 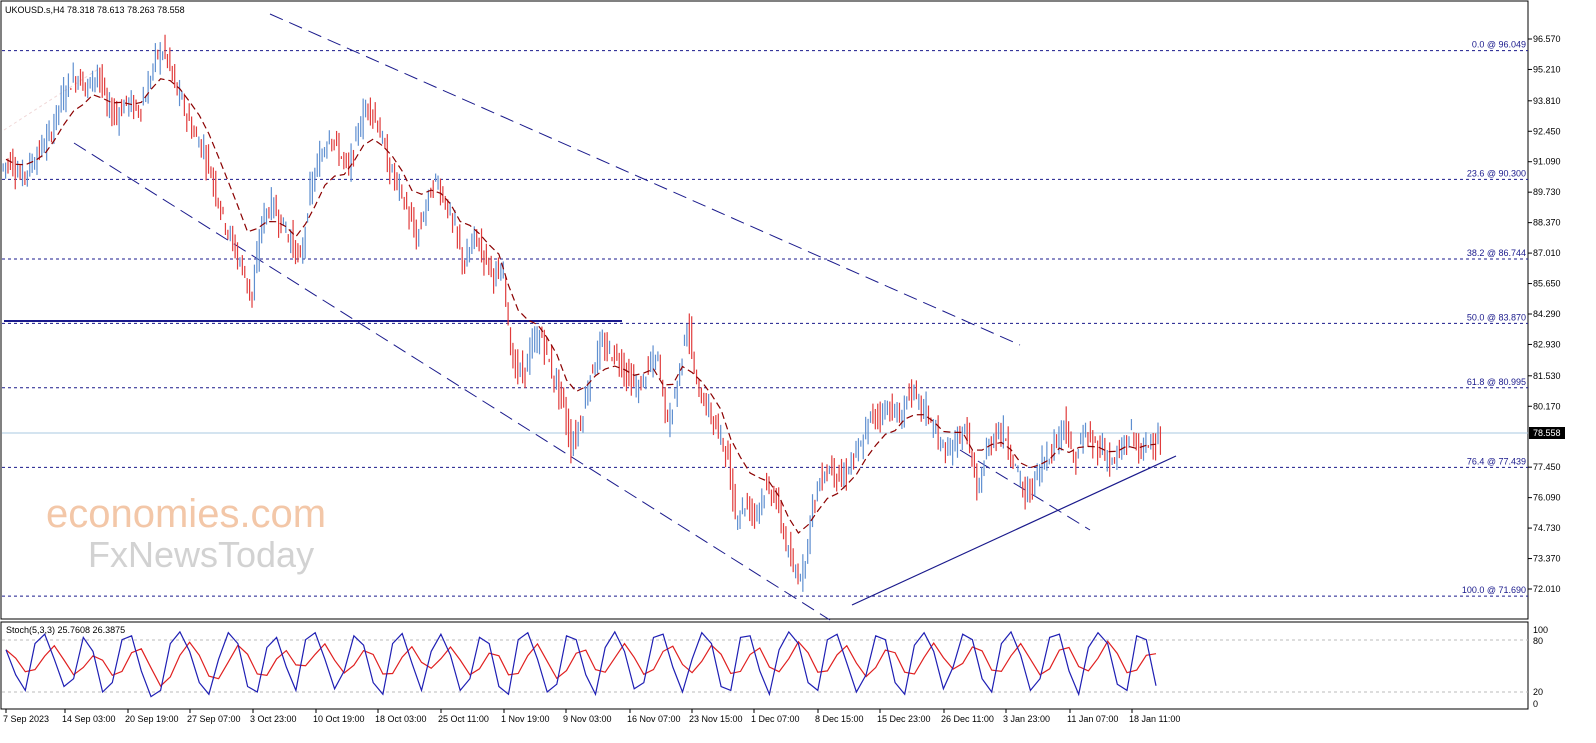 I want to click on time-tick-label: 26 Dec 11:00, so click(x=967, y=719).